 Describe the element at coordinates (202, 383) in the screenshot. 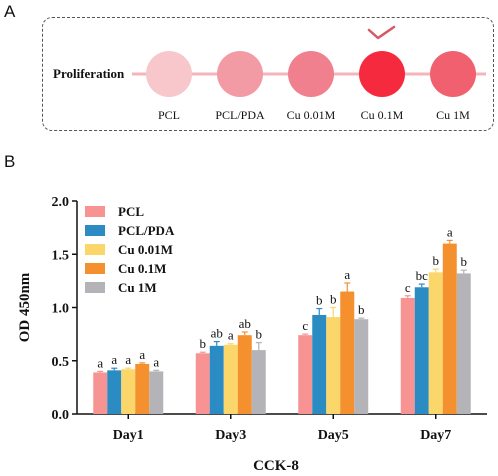

I see `bar-day3-s0` at that location.